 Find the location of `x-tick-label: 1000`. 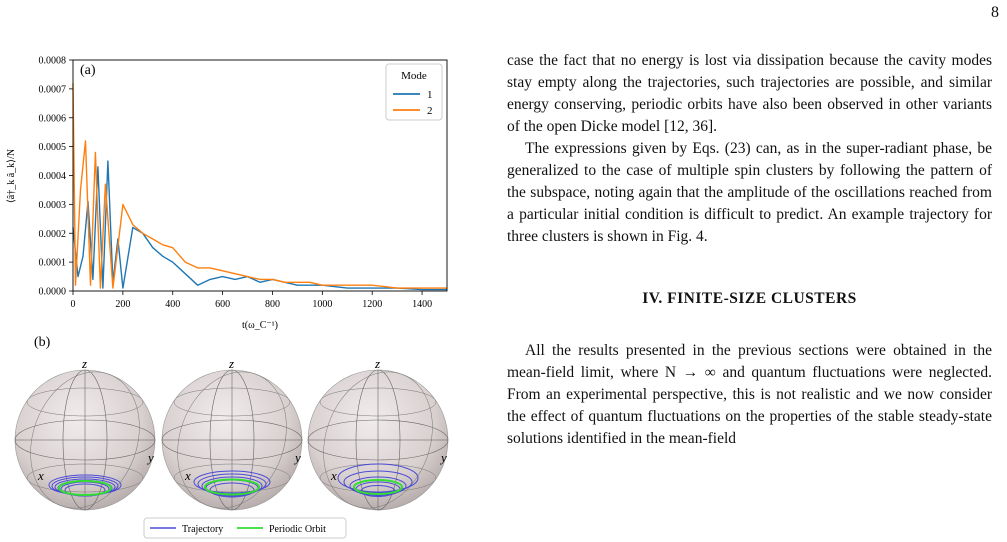

x-tick-label: 1000 is located at coordinates (322, 304).